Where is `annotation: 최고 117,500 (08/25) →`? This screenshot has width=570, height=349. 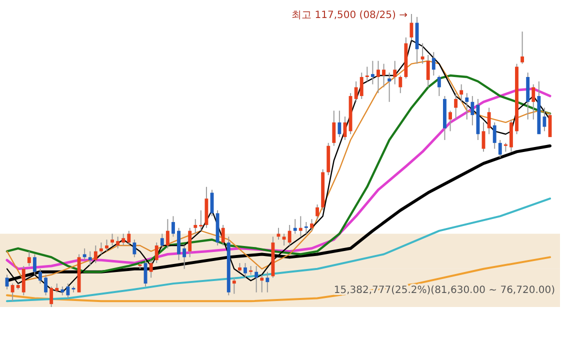
annotation: 최고 117,500 (08/25) → is located at coordinates (350, 15).